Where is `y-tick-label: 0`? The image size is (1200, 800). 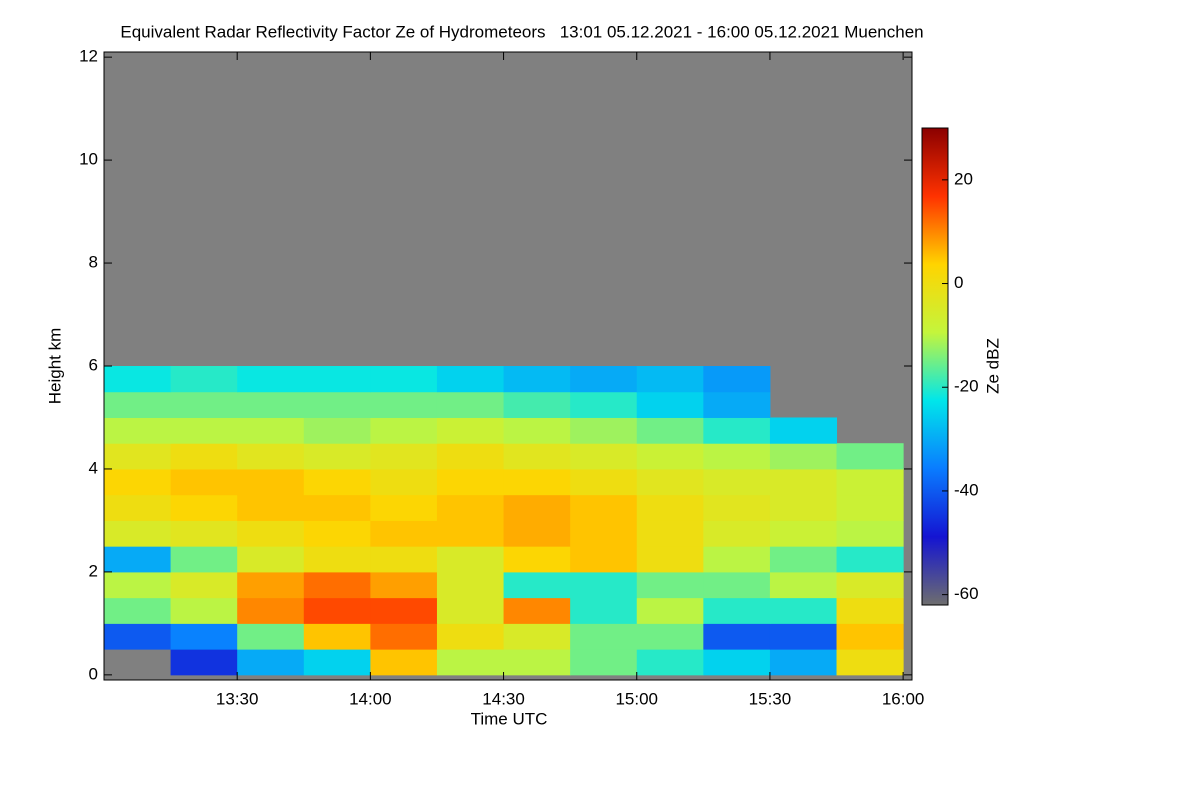
y-tick-label: 0 is located at coordinates (93, 673).